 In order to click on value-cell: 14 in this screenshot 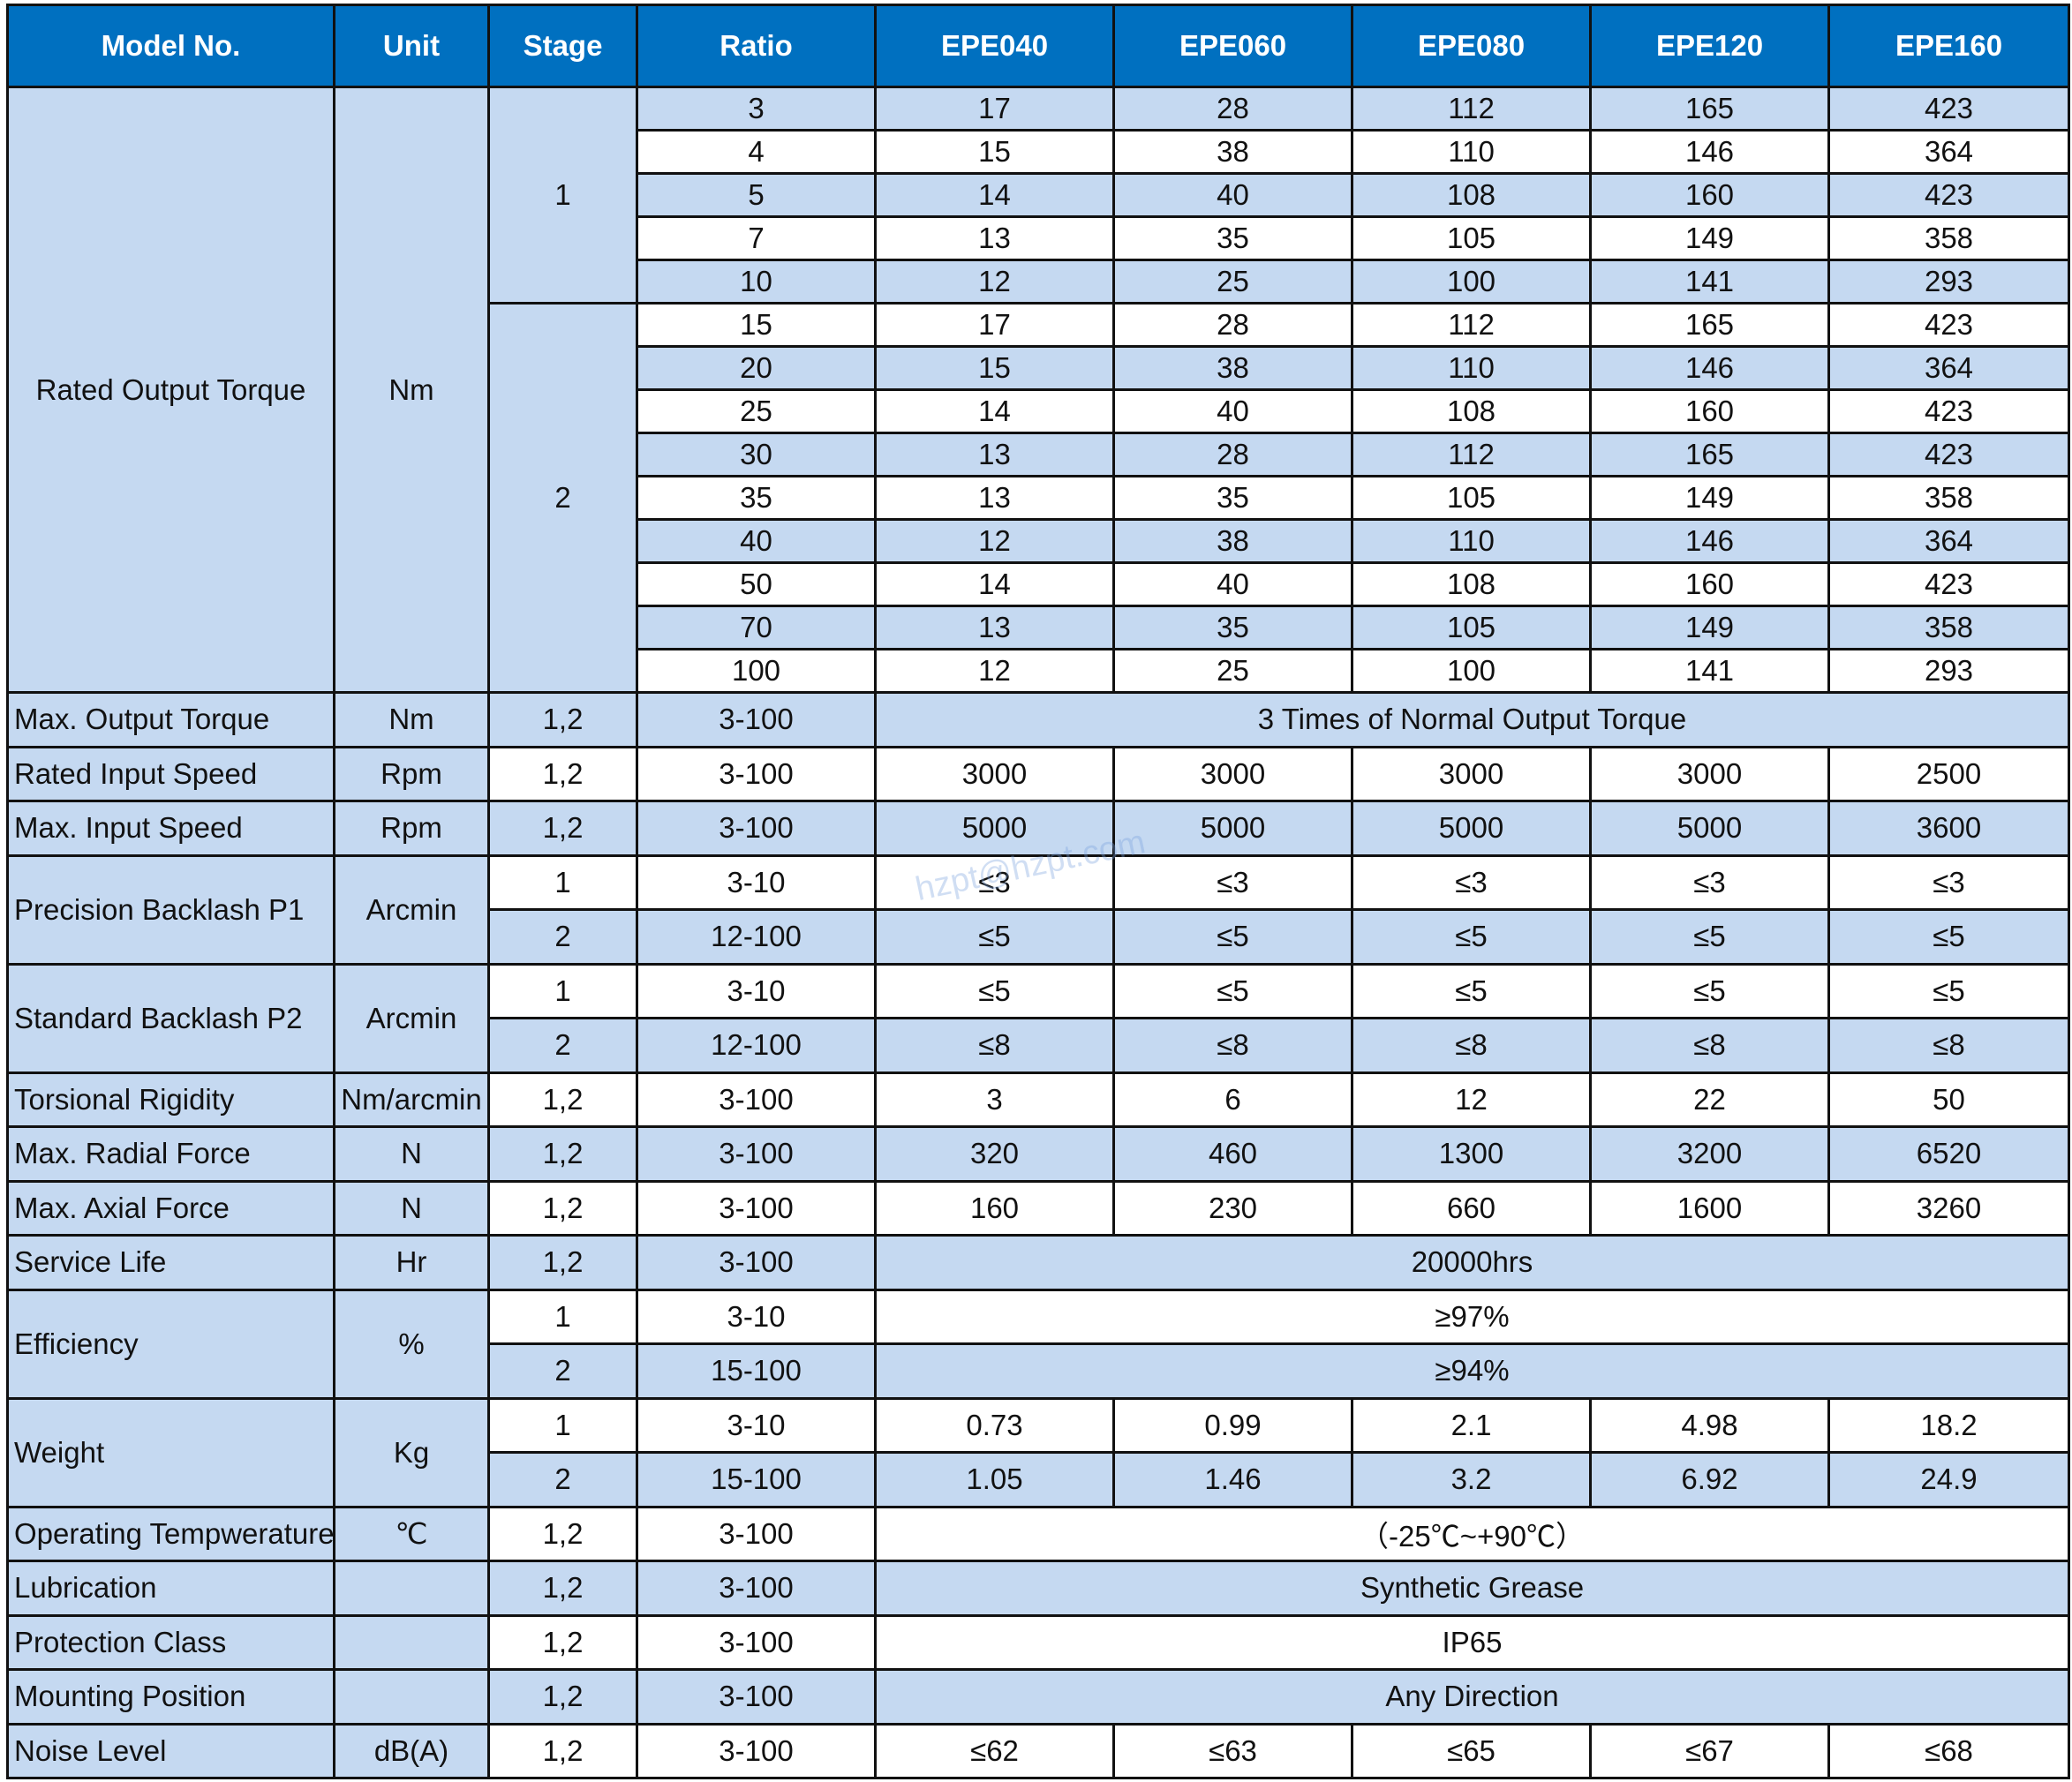, I will do `click(994, 584)`.